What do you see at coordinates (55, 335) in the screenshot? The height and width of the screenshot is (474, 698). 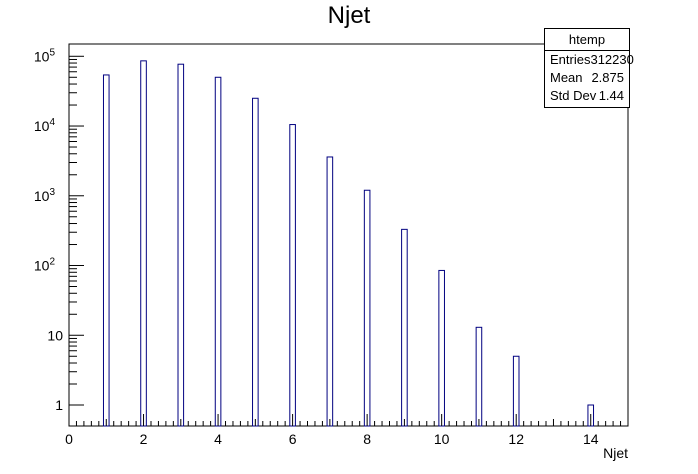 I see `y-tick-label: 10` at bounding box center [55, 335].